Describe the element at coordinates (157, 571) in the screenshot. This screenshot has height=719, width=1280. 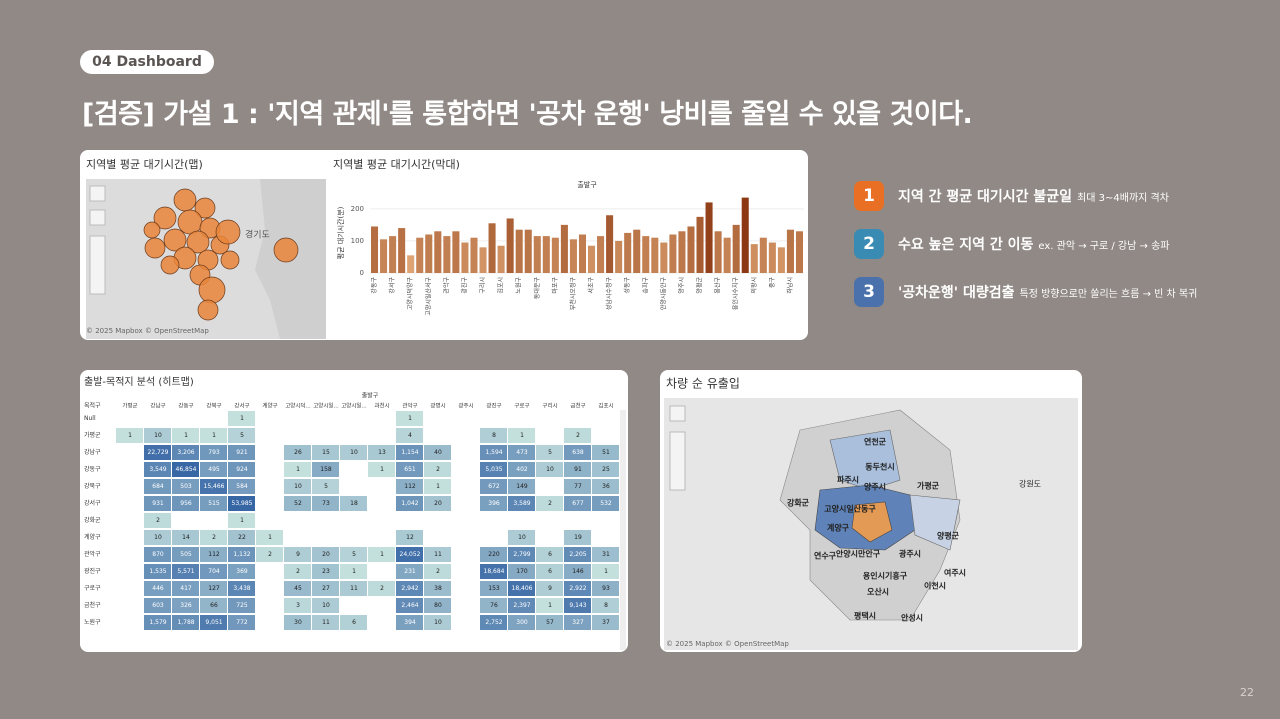
I see `cell-value: 1,535` at that location.